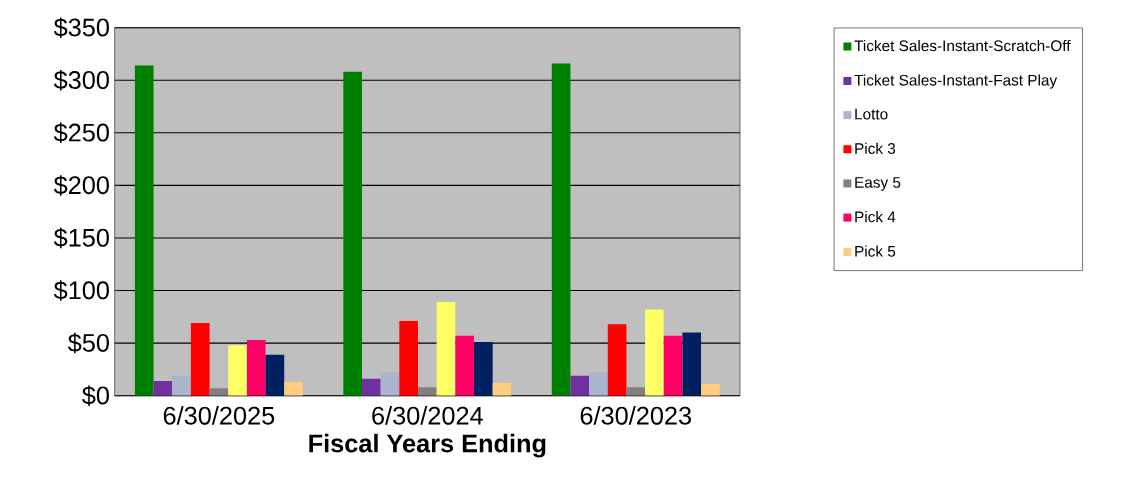  Describe the element at coordinates (875, 148) in the screenshot. I see `legend-label: Pick 3` at that location.